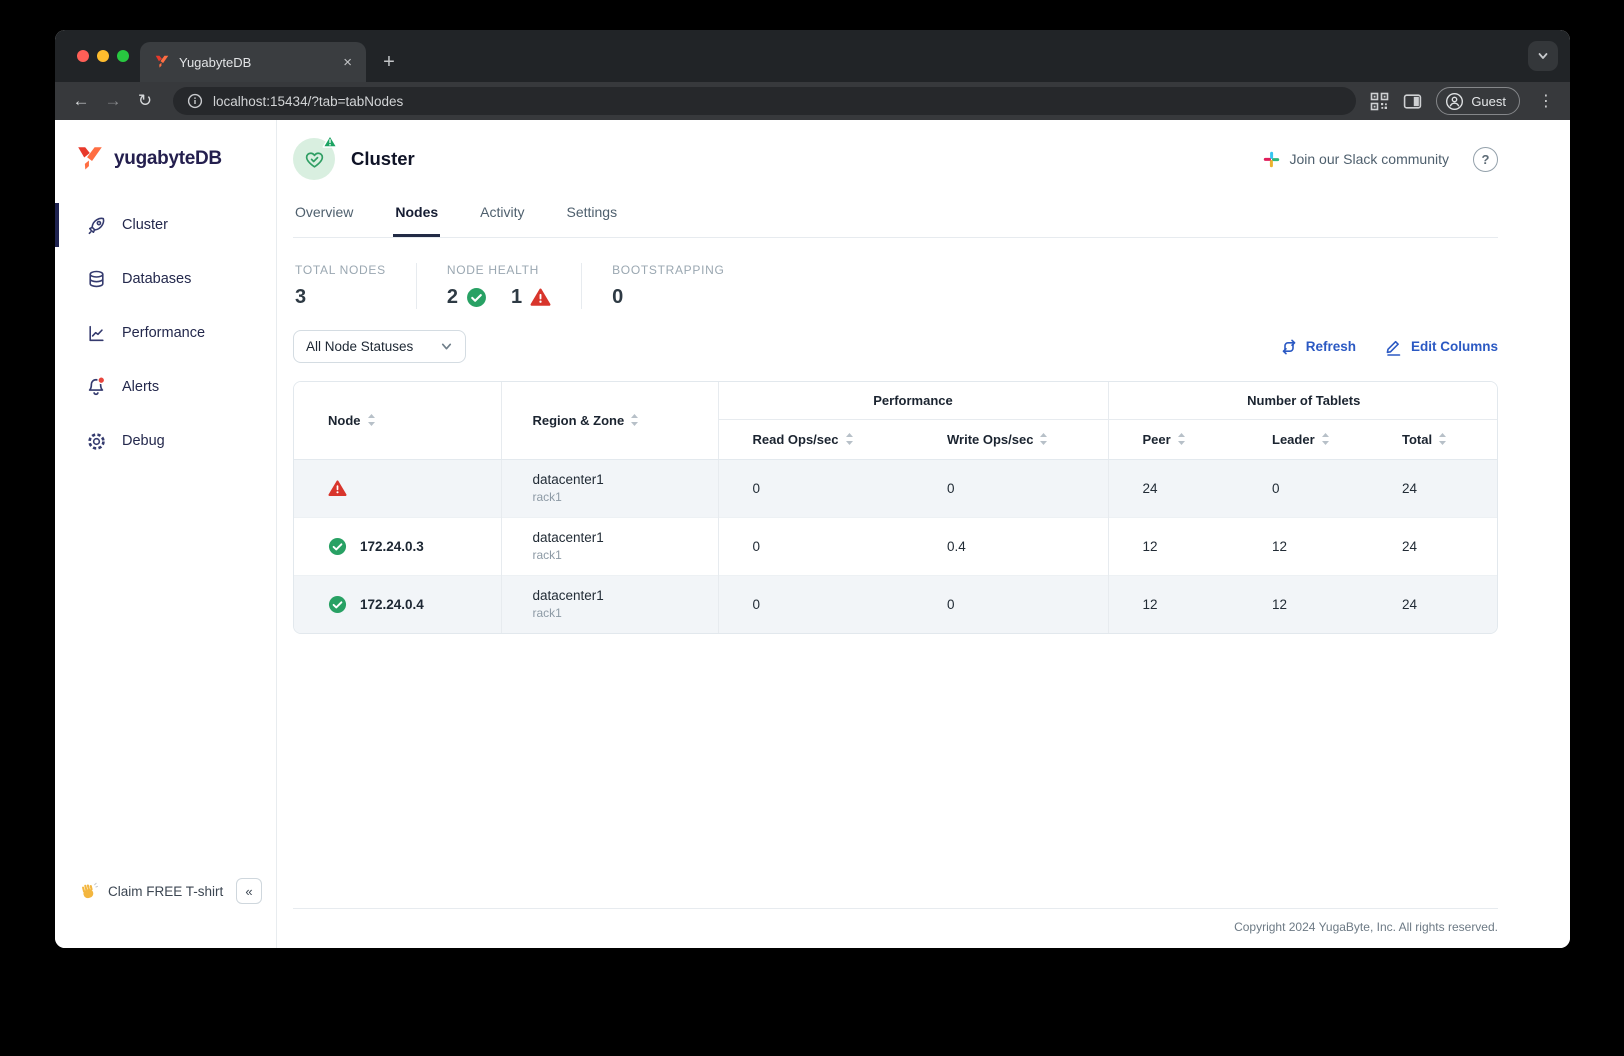 Image resolution: width=1624 pixels, height=1056 pixels. What do you see at coordinates (143, 441) in the screenshot?
I see `sidebar-item-label: Debug` at bounding box center [143, 441].